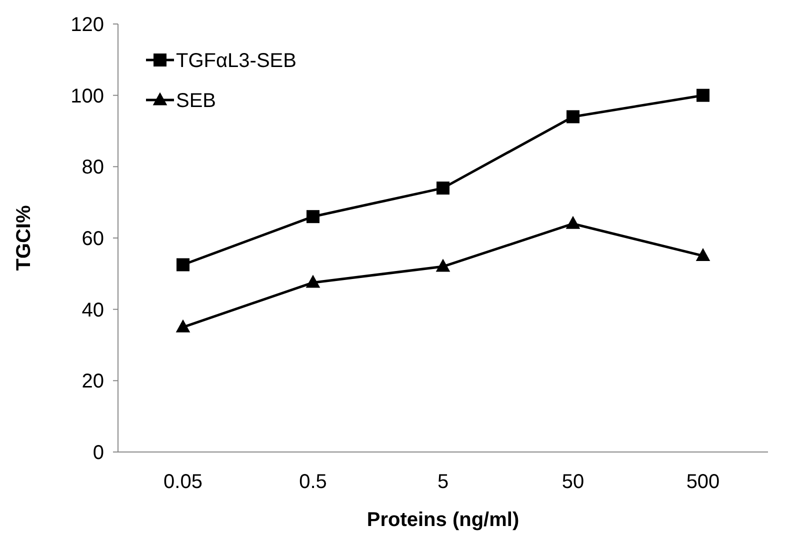 The image size is (792, 538). What do you see at coordinates (93, 239) in the screenshot?
I see `y-tick-label: 60` at bounding box center [93, 239].